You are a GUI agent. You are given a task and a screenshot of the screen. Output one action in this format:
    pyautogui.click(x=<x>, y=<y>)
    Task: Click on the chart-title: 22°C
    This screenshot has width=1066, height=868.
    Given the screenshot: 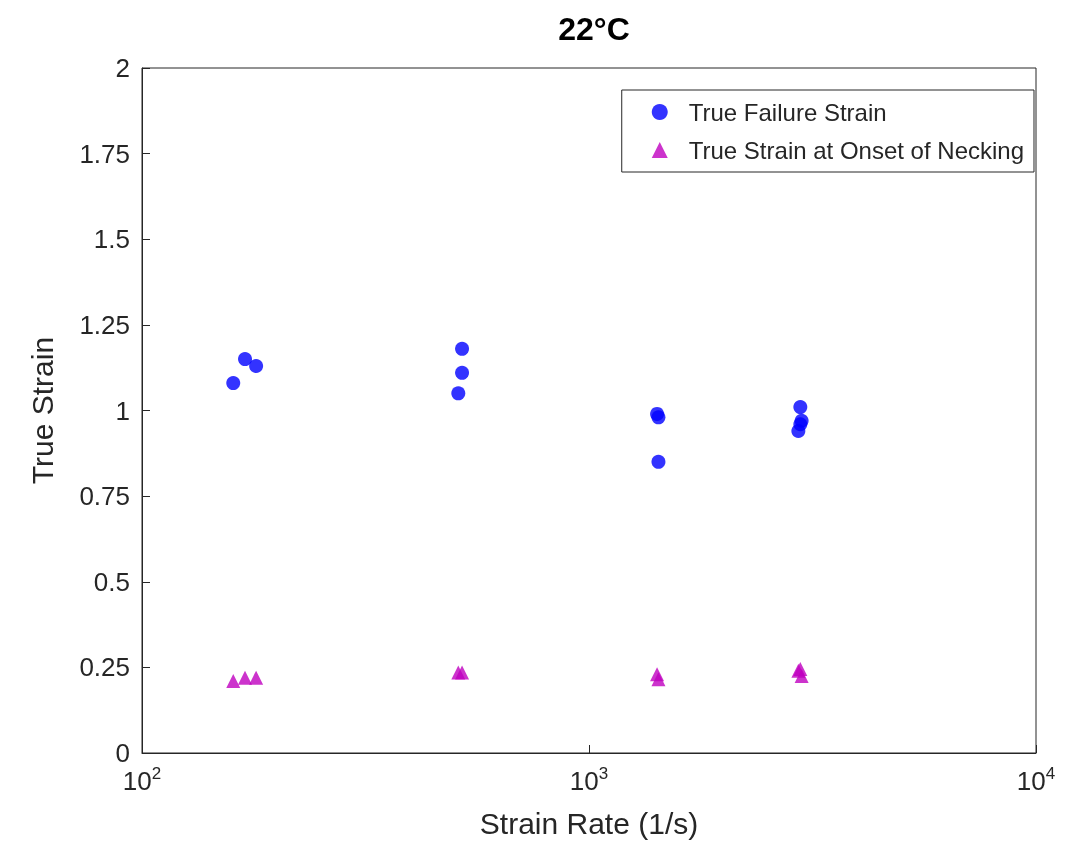 What is the action you would take?
    pyautogui.click(x=594, y=29)
    